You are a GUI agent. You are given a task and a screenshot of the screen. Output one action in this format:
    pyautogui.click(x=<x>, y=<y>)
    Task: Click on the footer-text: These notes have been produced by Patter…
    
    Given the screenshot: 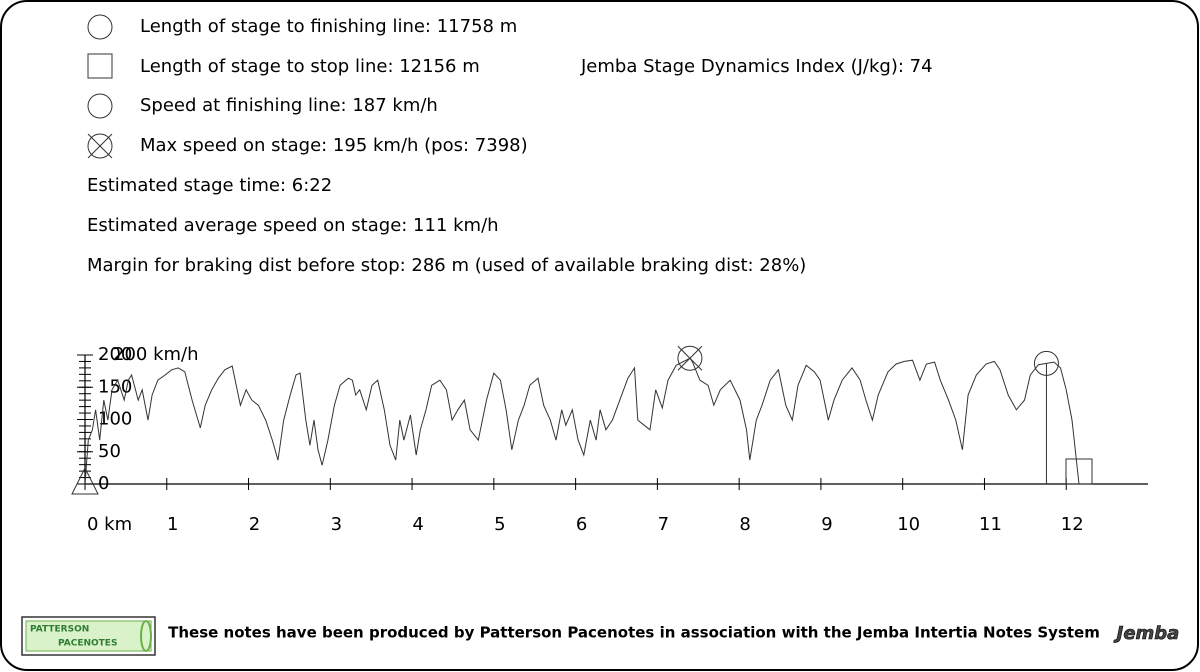 What is the action you would take?
    pyautogui.click(x=634, y=633)
    